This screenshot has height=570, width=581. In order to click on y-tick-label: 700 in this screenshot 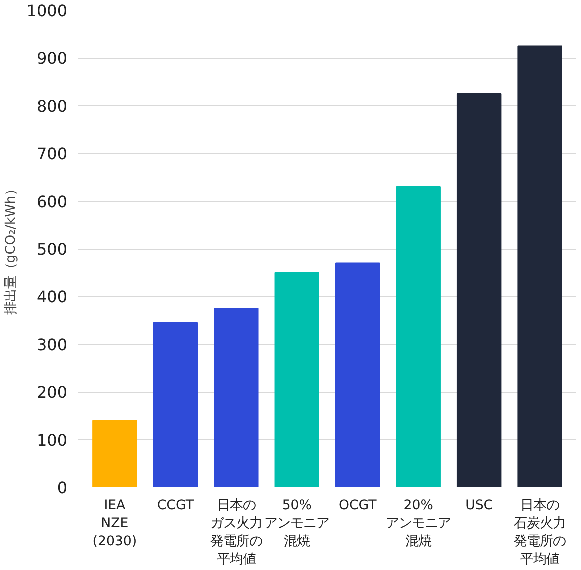, I will do `click(52, 154)`.